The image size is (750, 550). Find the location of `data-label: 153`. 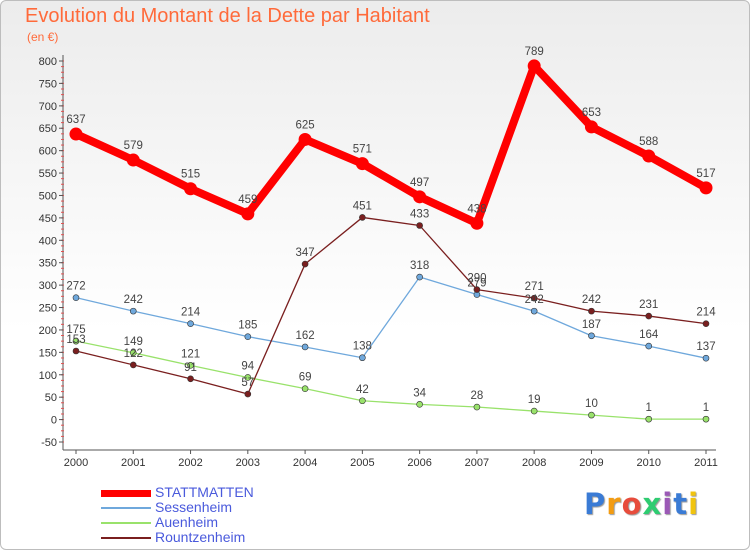

data-label: 153 is located at coordinates (75, 340).